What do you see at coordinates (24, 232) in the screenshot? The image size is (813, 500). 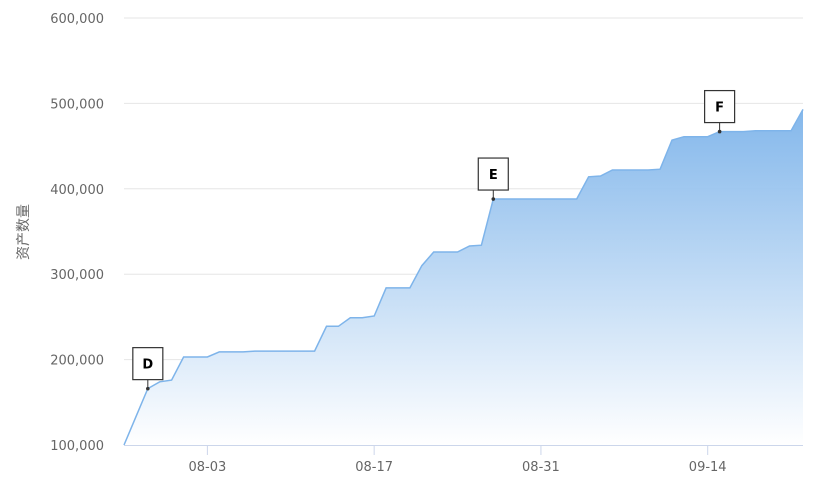 I see `y-axis-title: 资产数量` at bounding box center [24, 232].